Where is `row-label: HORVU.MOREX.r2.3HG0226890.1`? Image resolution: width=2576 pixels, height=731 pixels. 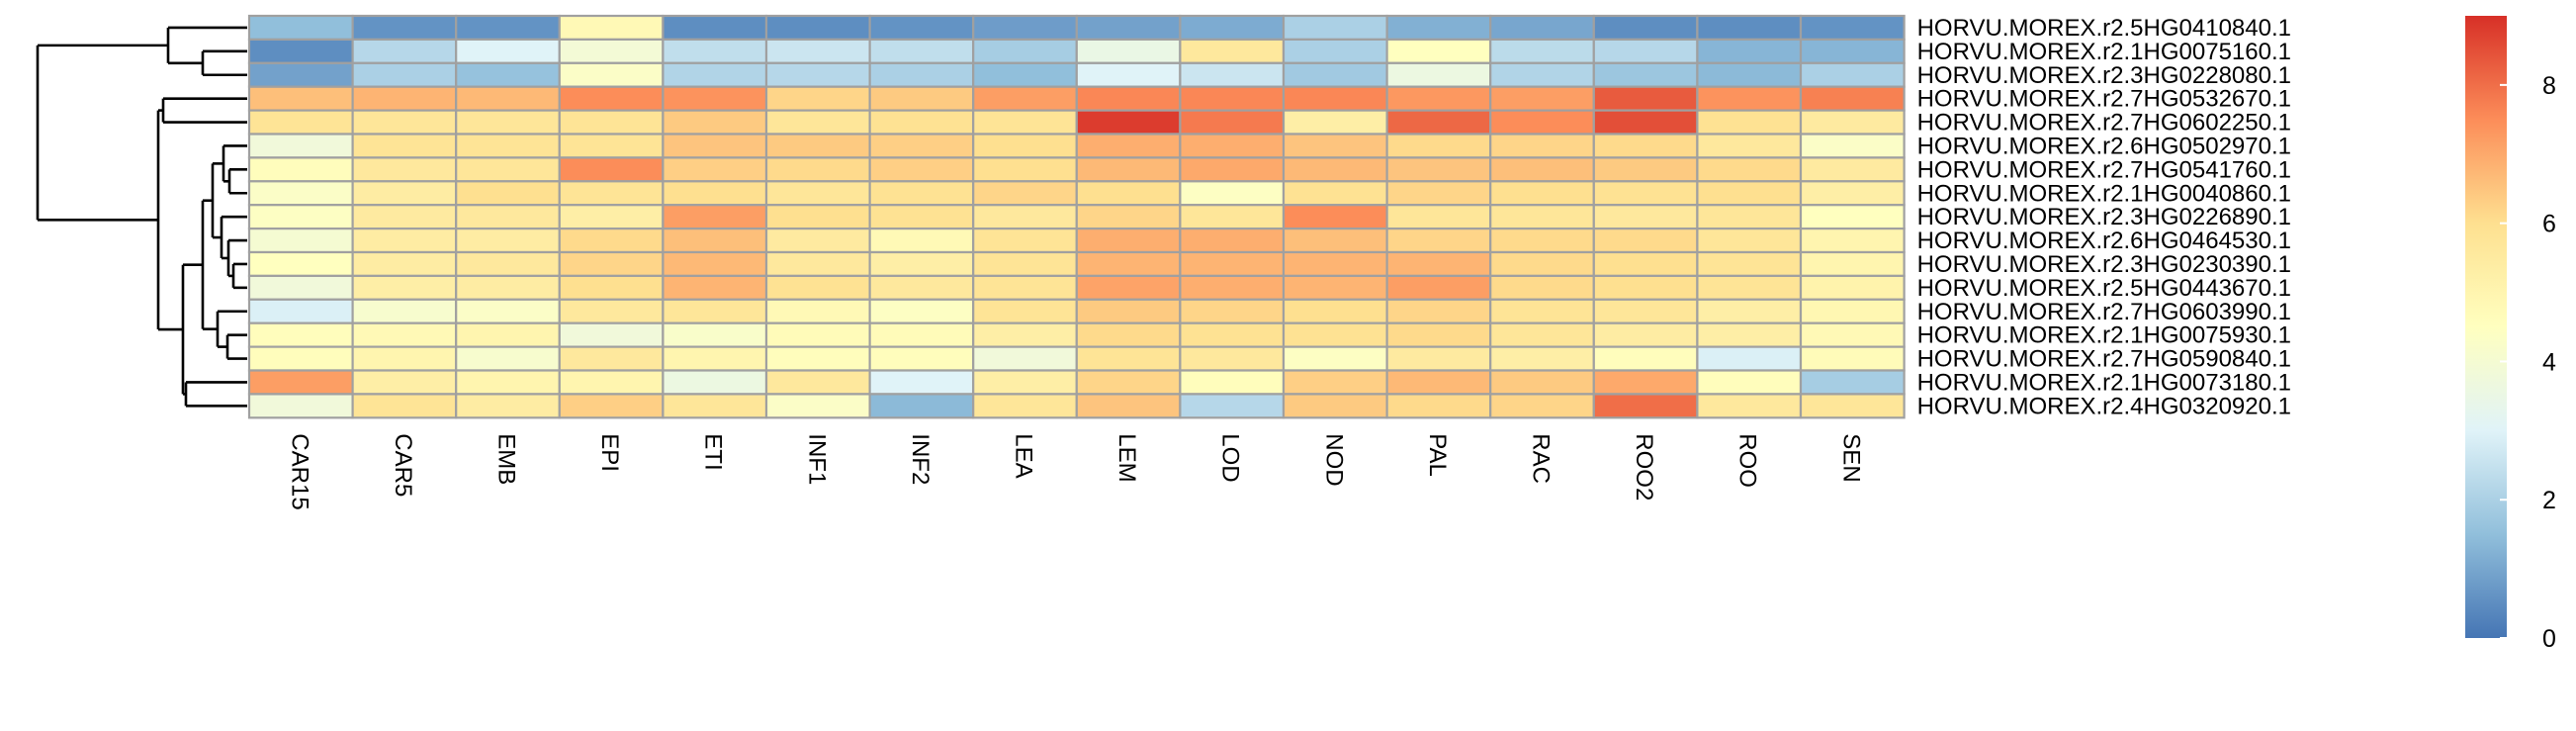
row-label: HORVU.MOREX.r2.3HG0226890.1 is located at coordinates (2104, 217).